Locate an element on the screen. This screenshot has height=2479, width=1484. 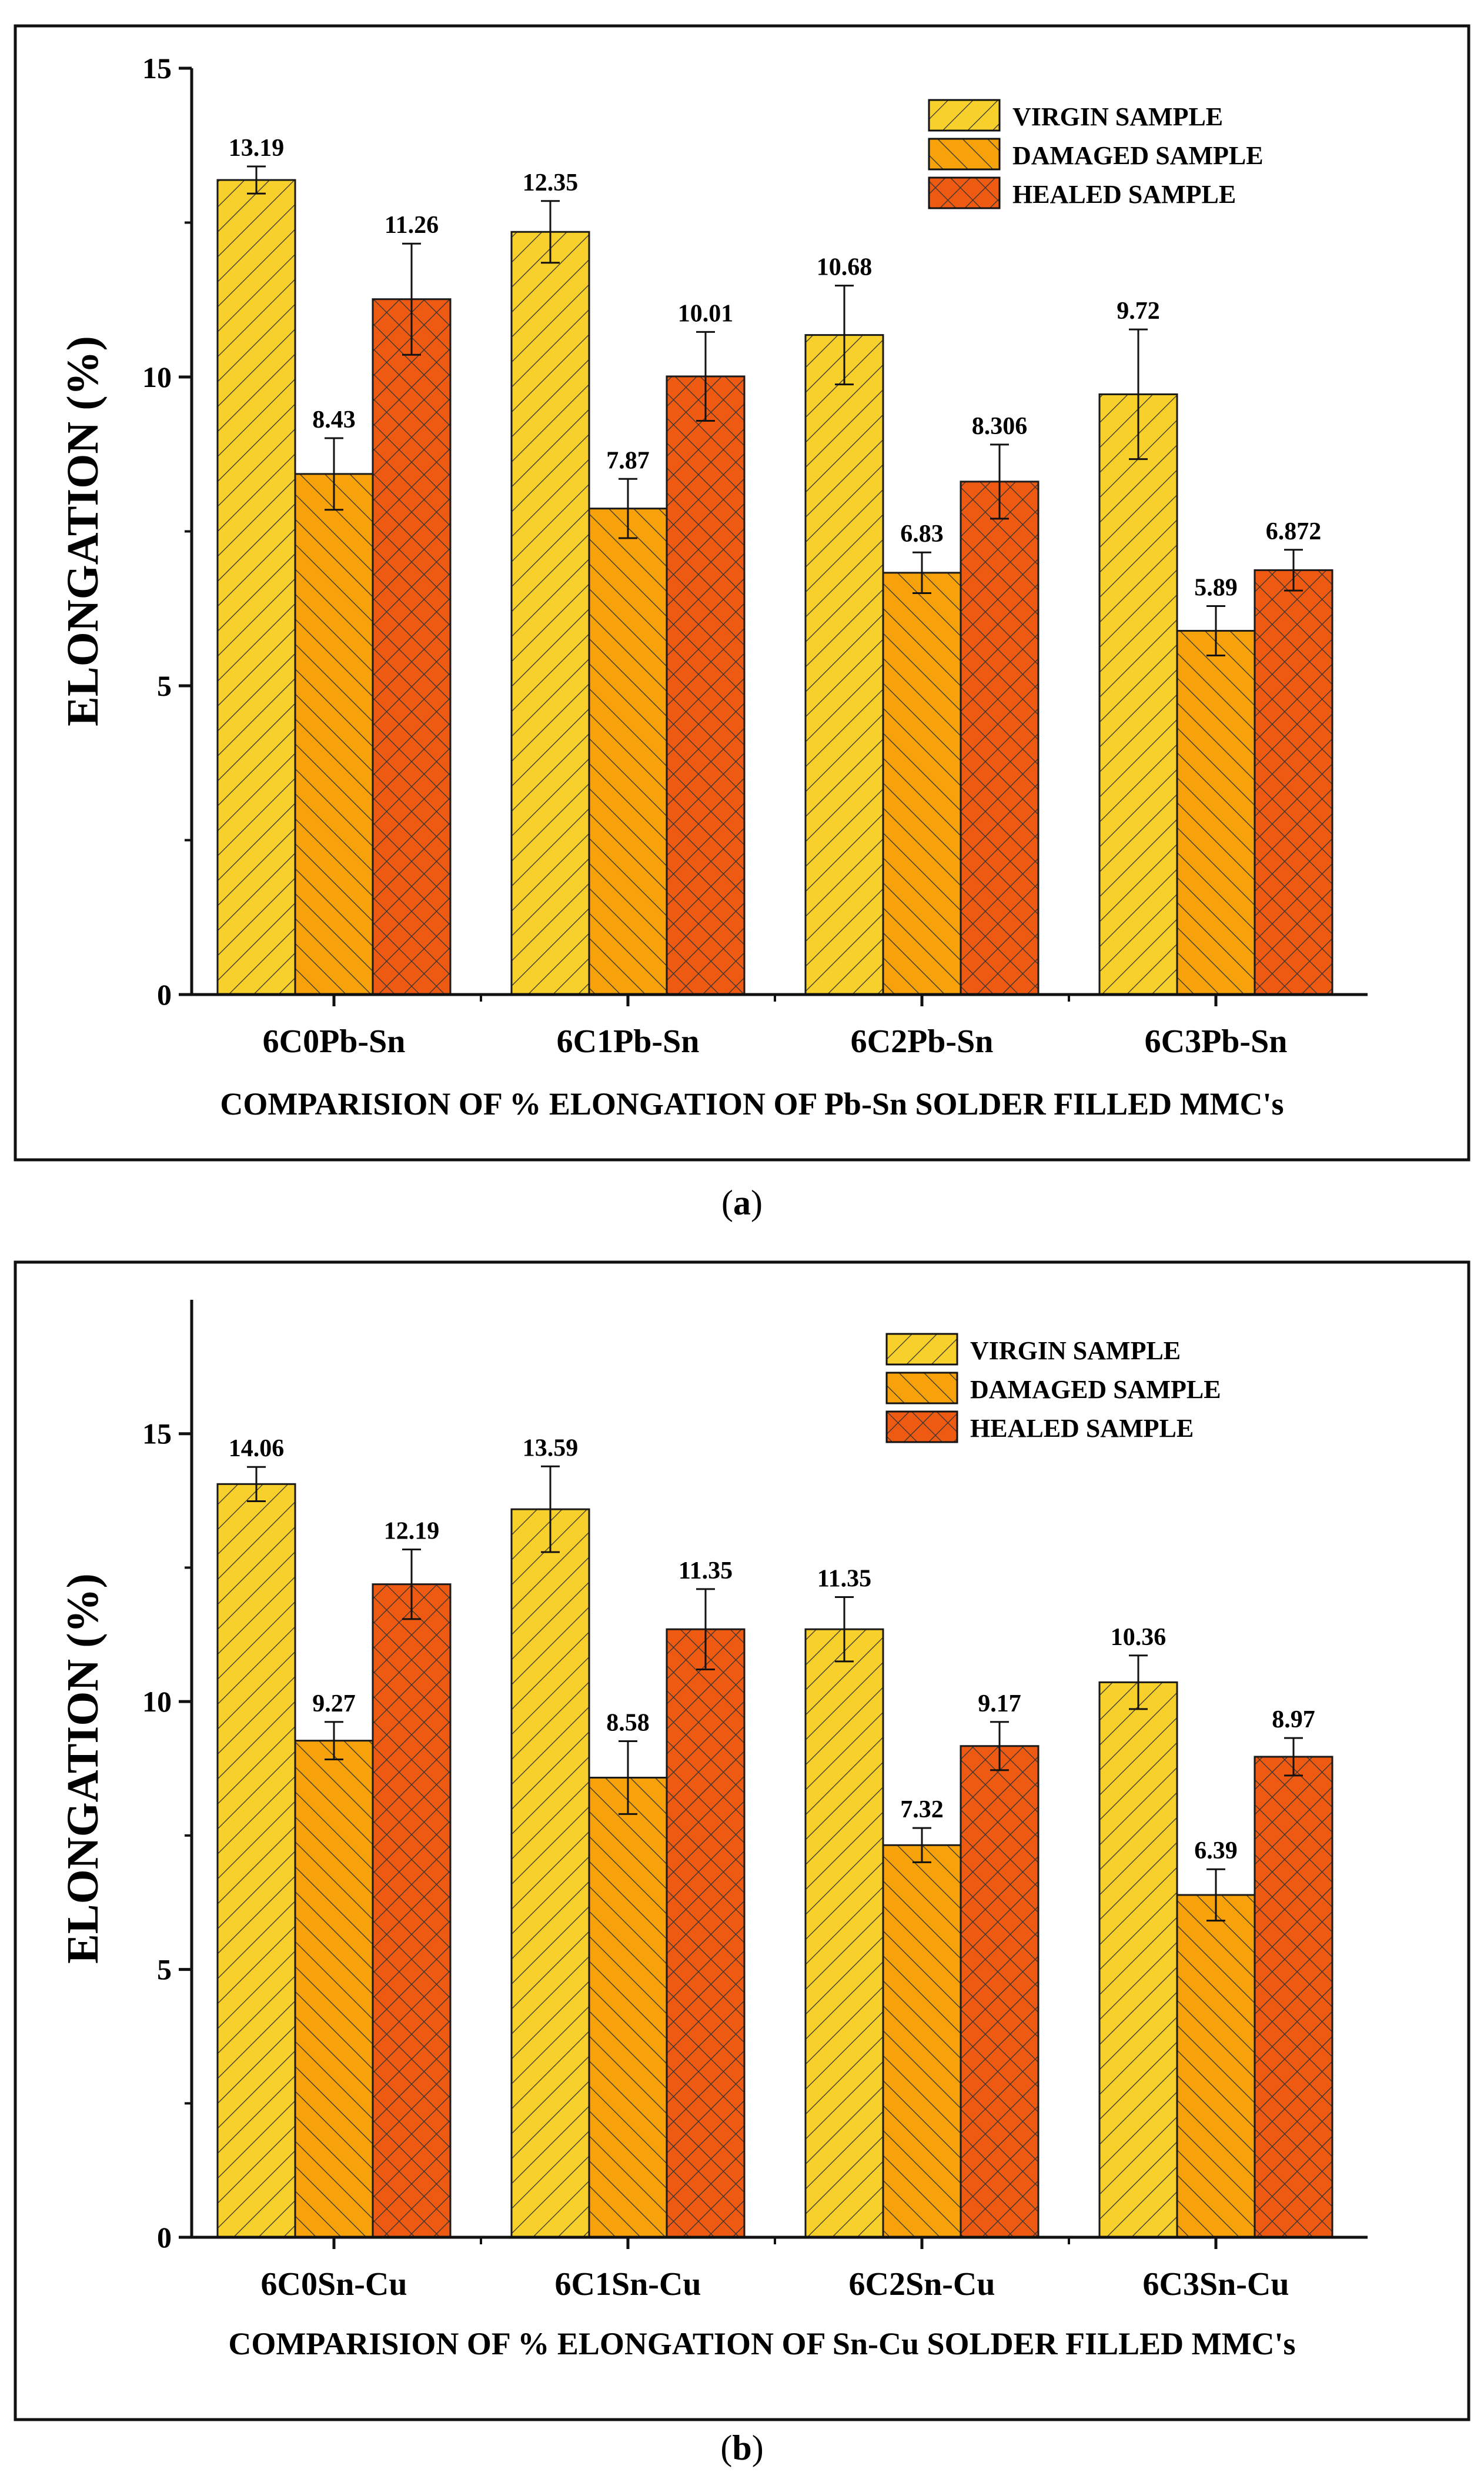
x-tick-label: 6C1Sn-Cu is located at coordinates (628, 2284).